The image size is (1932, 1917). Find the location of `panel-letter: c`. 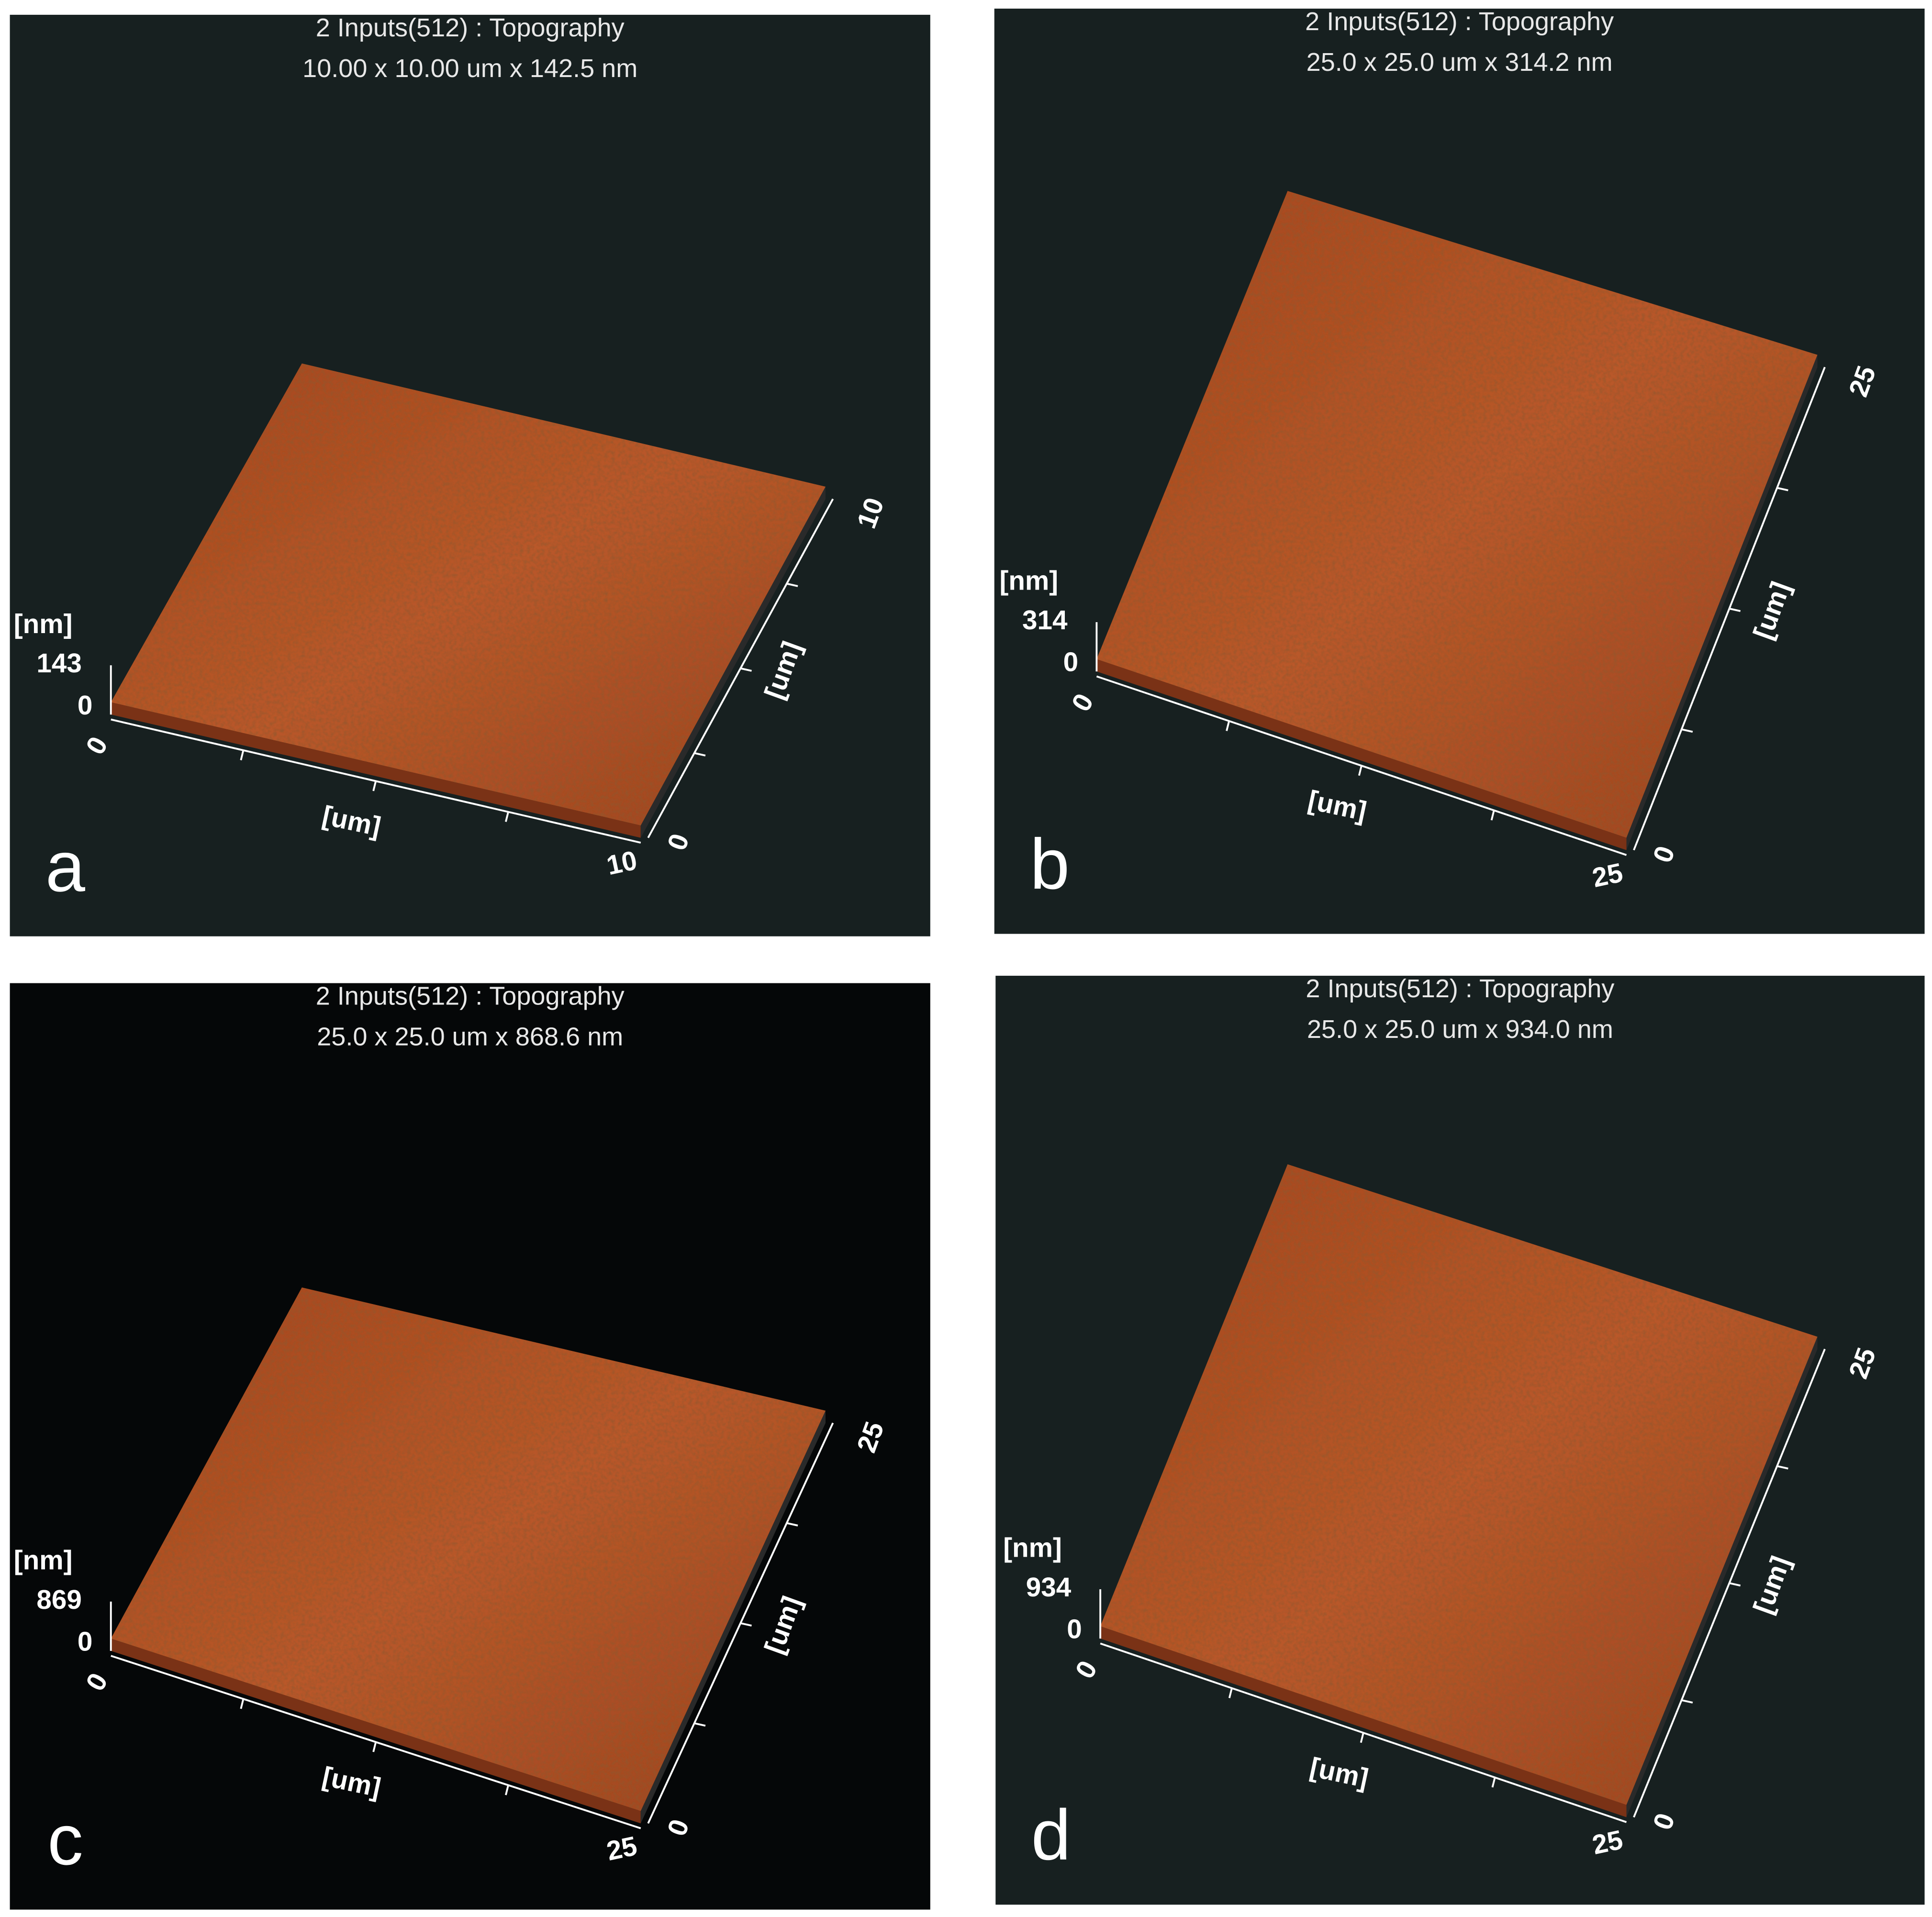

panel-letter: c is located at coordinates (65, 1840).